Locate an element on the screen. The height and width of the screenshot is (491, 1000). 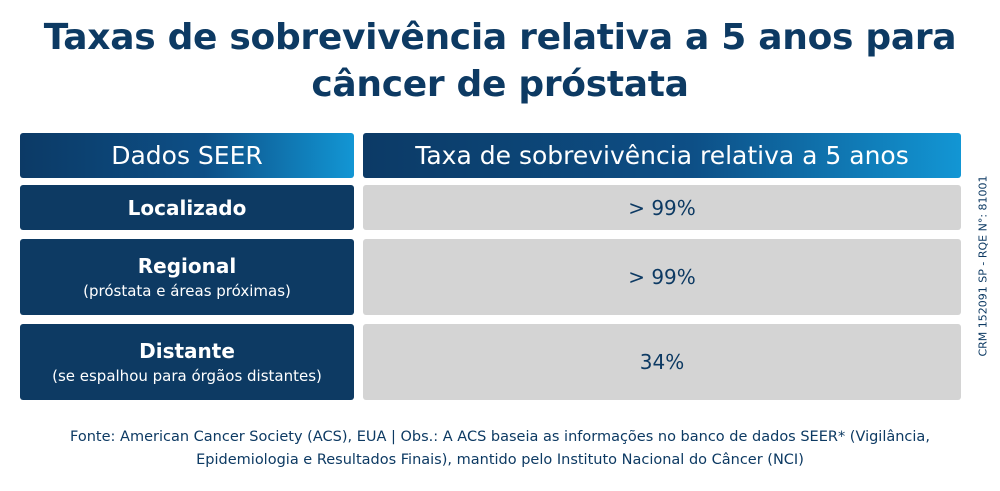
stage-detail: (se espalhou para órgãos distantes) is located at coordinates (187, 376).